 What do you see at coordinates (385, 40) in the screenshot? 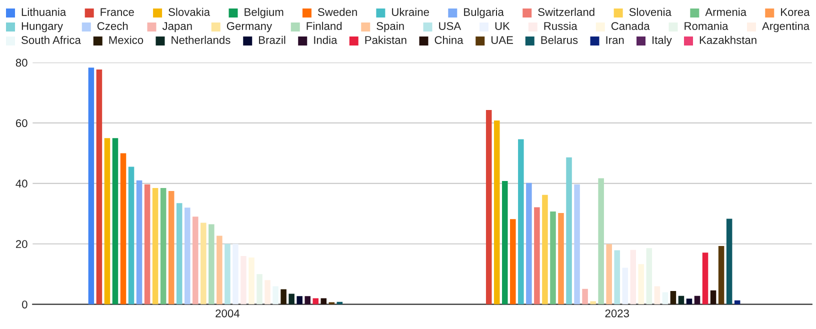
I see `legend-label: Pakistan` at bounding box center [385, 40].